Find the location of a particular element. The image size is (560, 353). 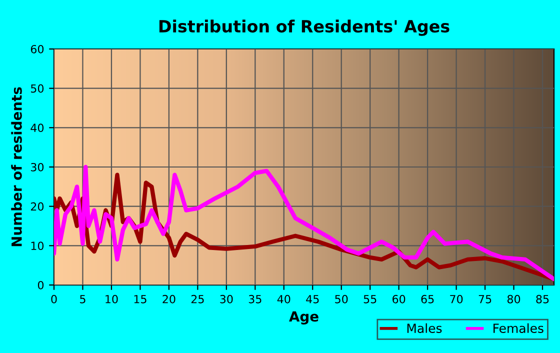

x-tick-label: 35 is located at coordinates (255, 299).